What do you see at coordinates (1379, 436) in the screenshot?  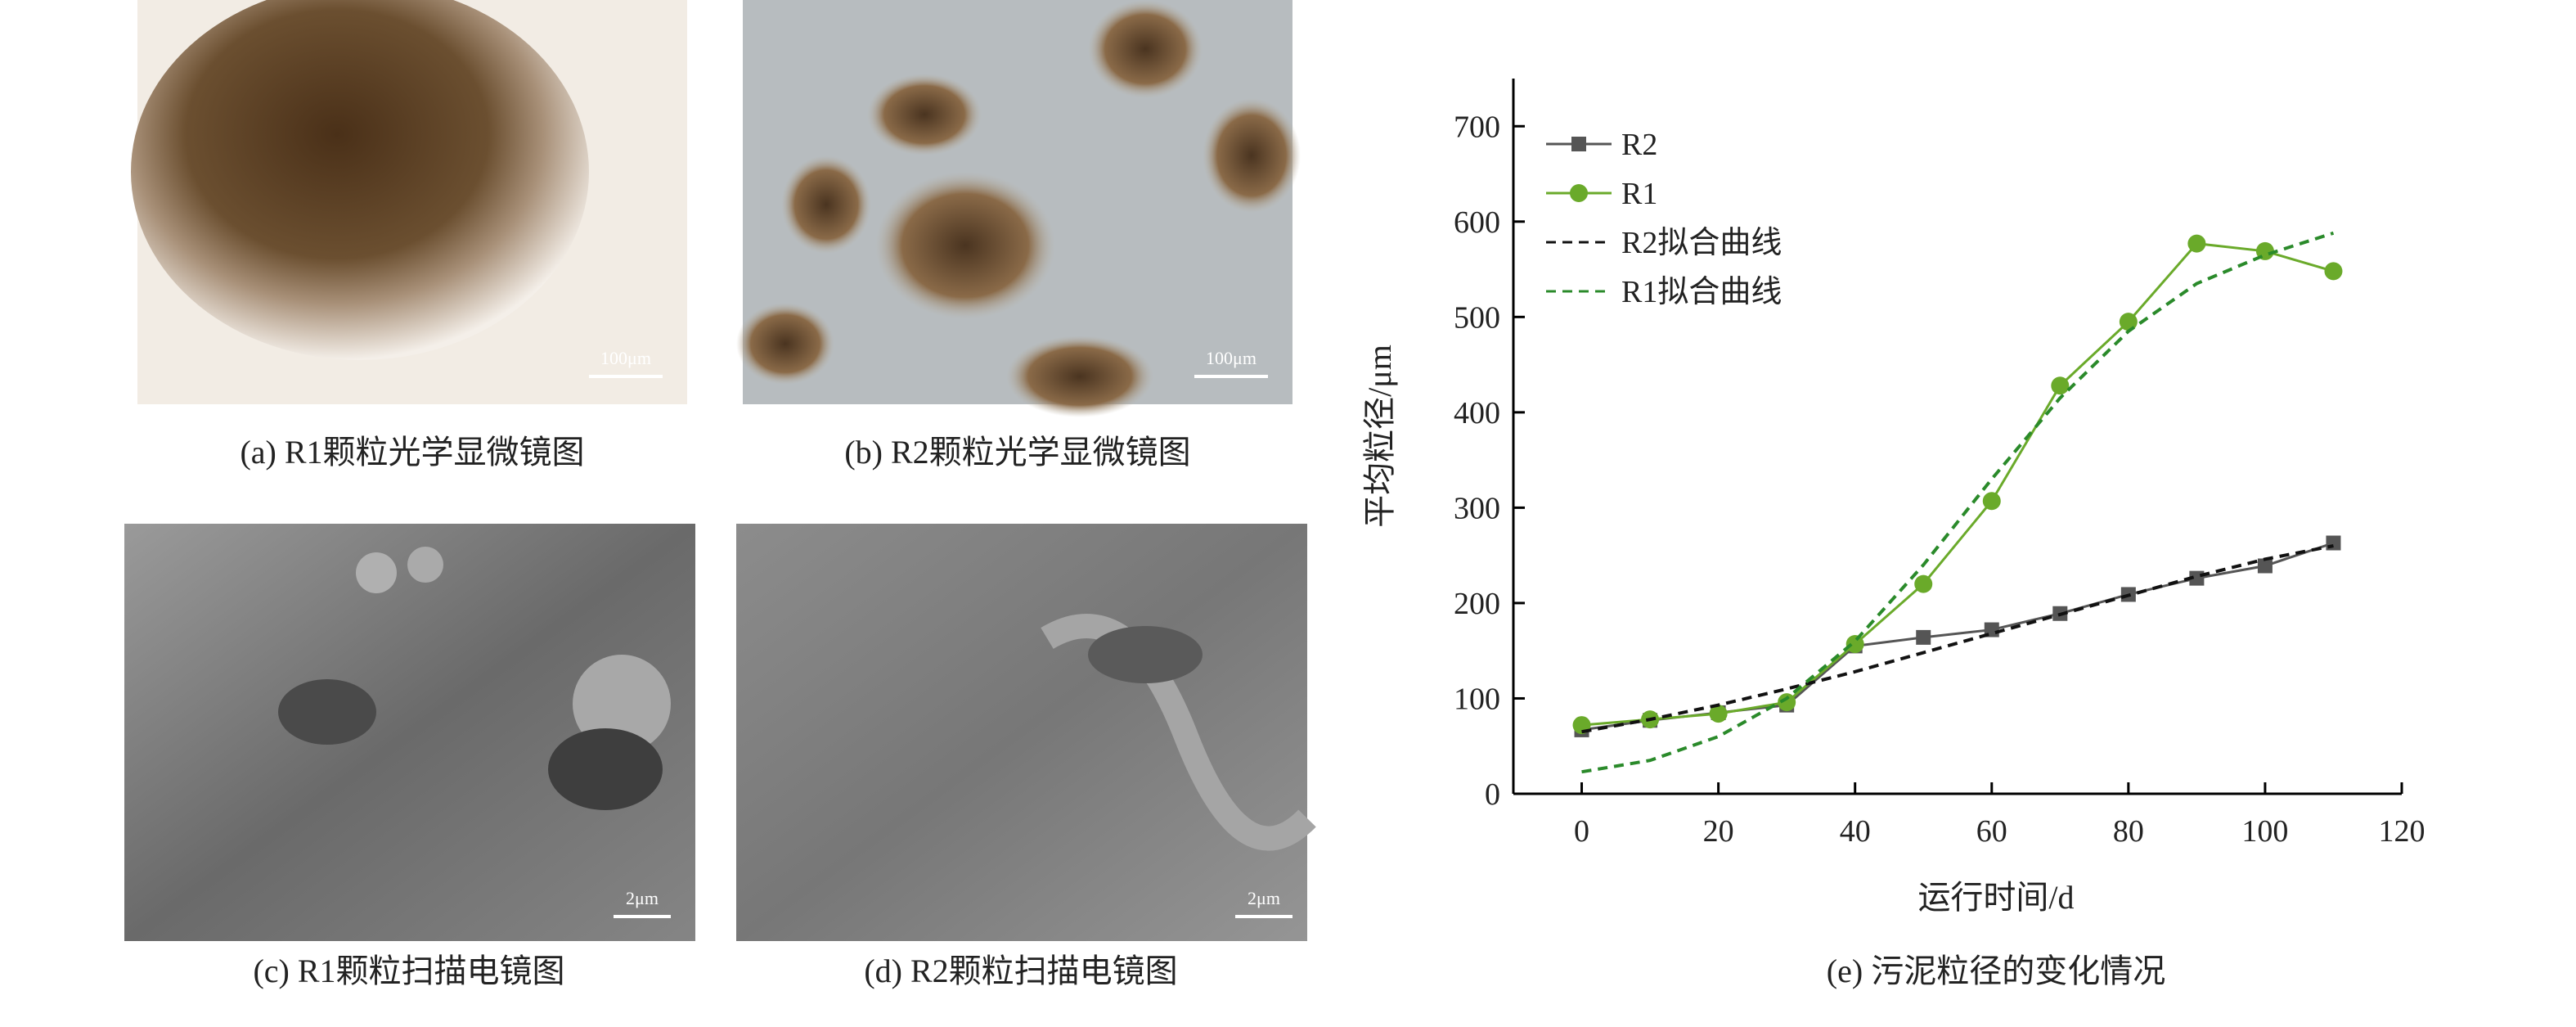 I see `y-axis-label: 平均粒径/μm` at bounding box center [1379, 436].